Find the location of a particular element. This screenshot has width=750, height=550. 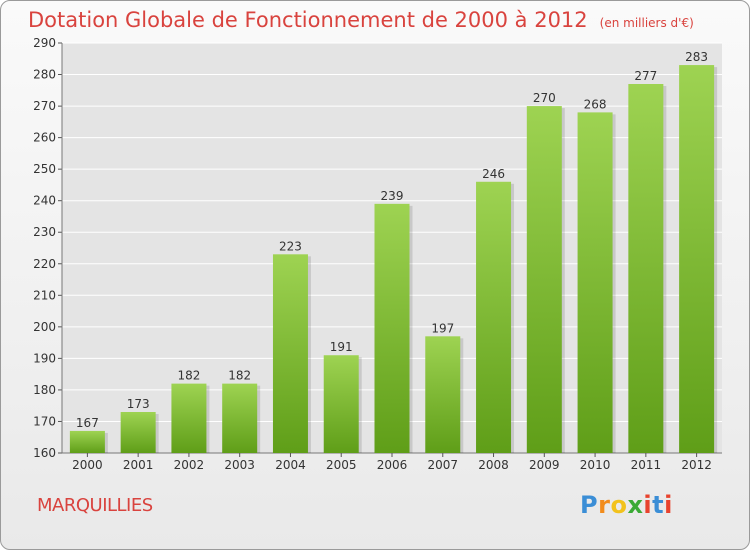

bar-2003 is located at coordinates (240, 418).